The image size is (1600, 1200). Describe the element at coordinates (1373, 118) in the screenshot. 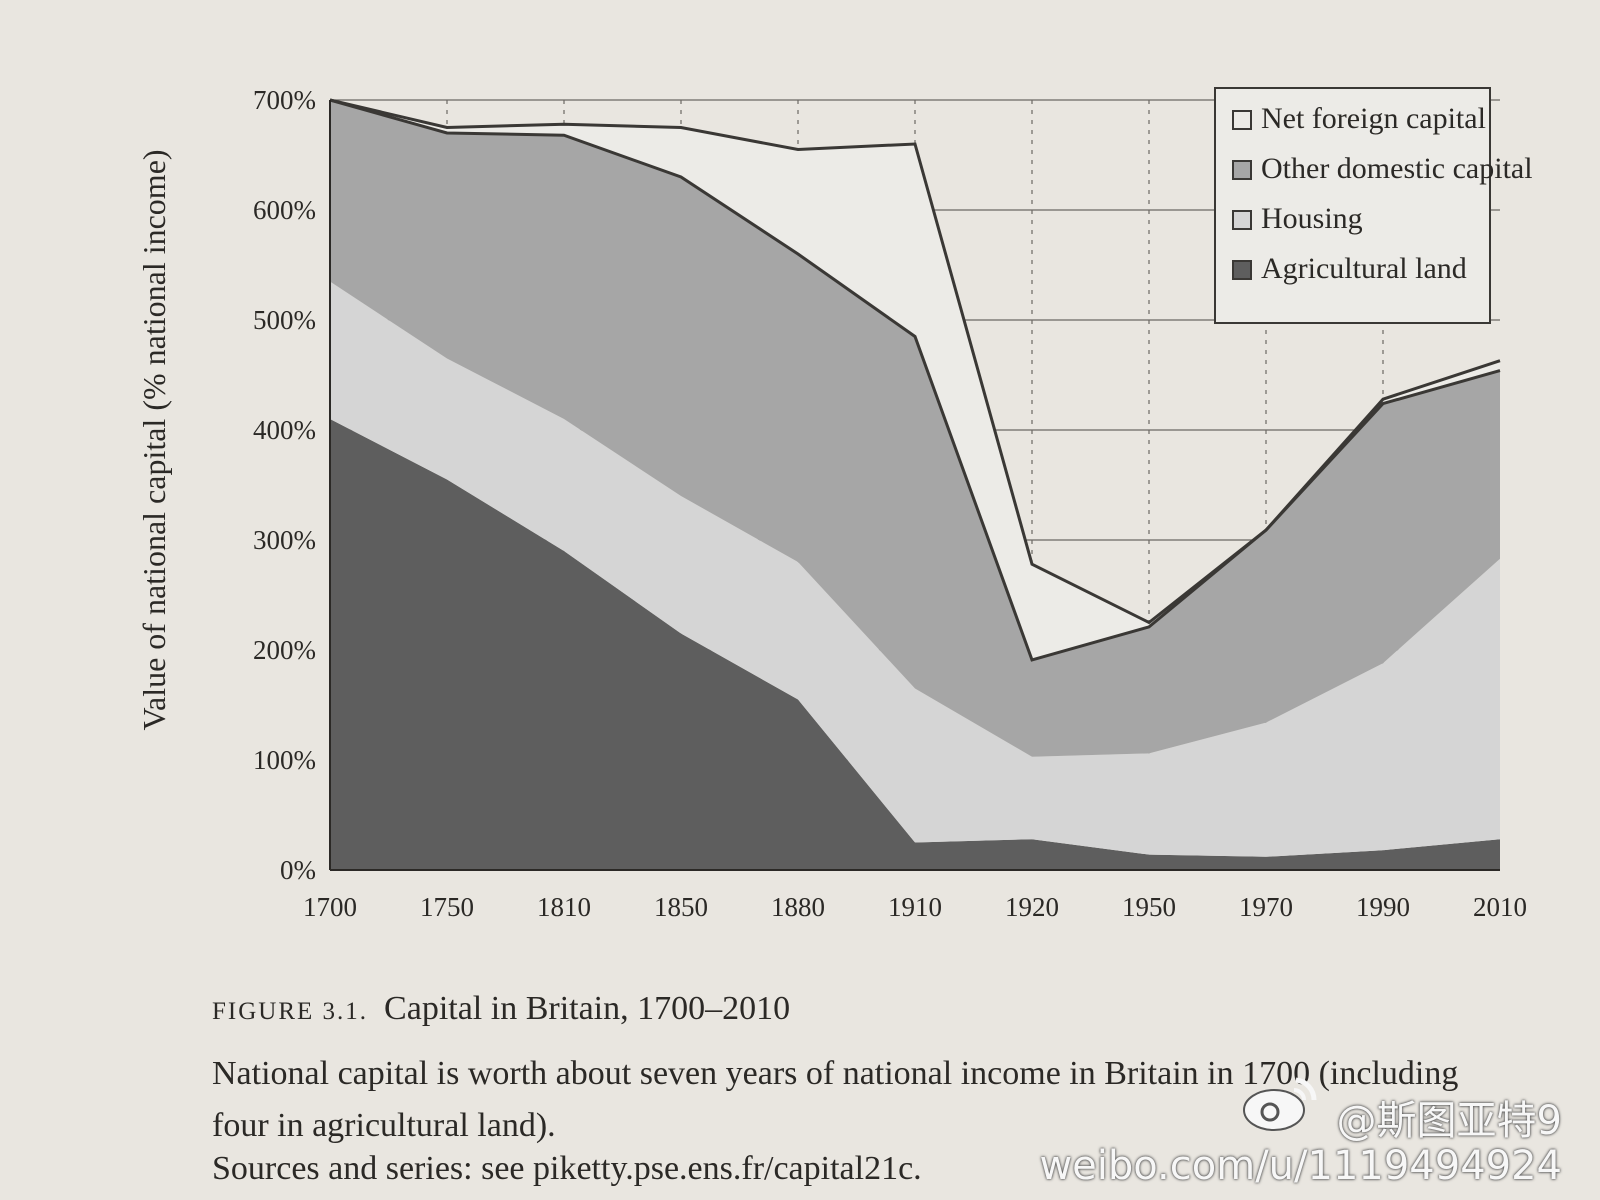

I see `legend-label-net-foreign-capital: Net foreign capital` at that location.